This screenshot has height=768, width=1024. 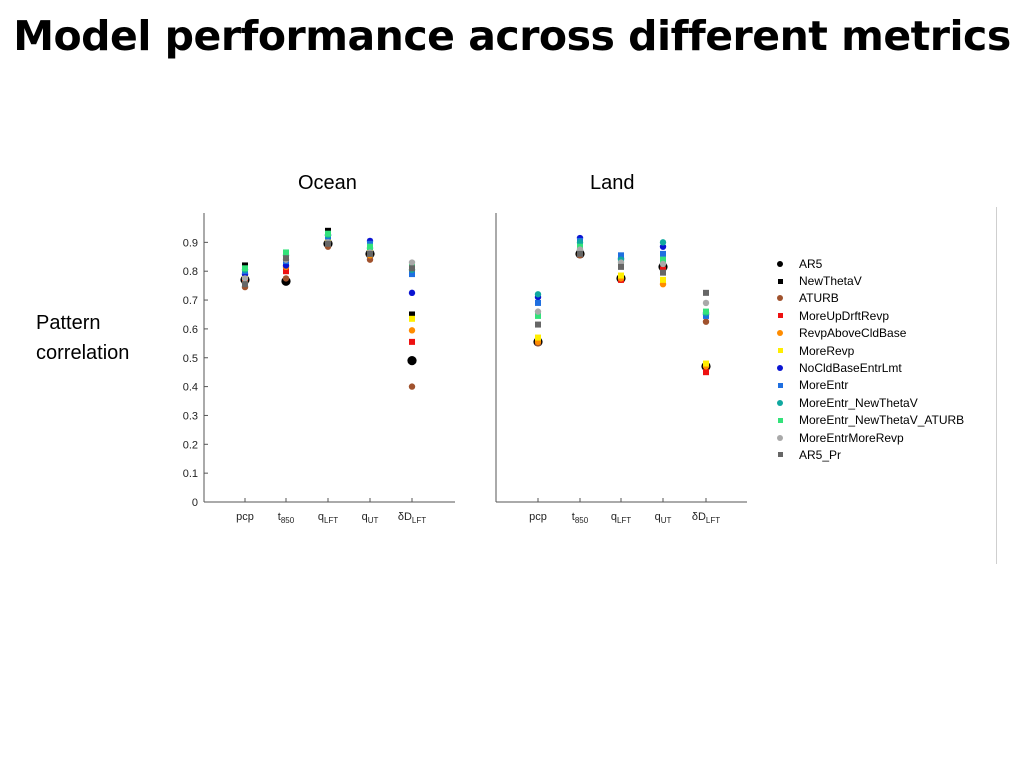 What do you see at coordinates (580, 518) in the screenshot?
I see `land-x-tick-label: t850` at bounding box center [580, 518].